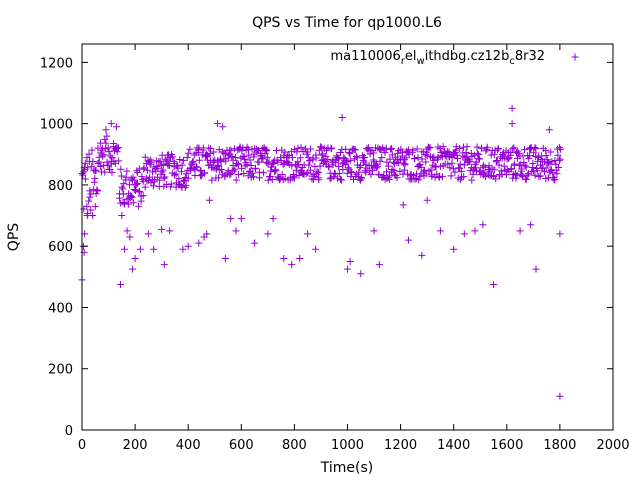 This screenshot has width=640, height=480. I want to click on x-tick-label: 200, so click(135, 445).